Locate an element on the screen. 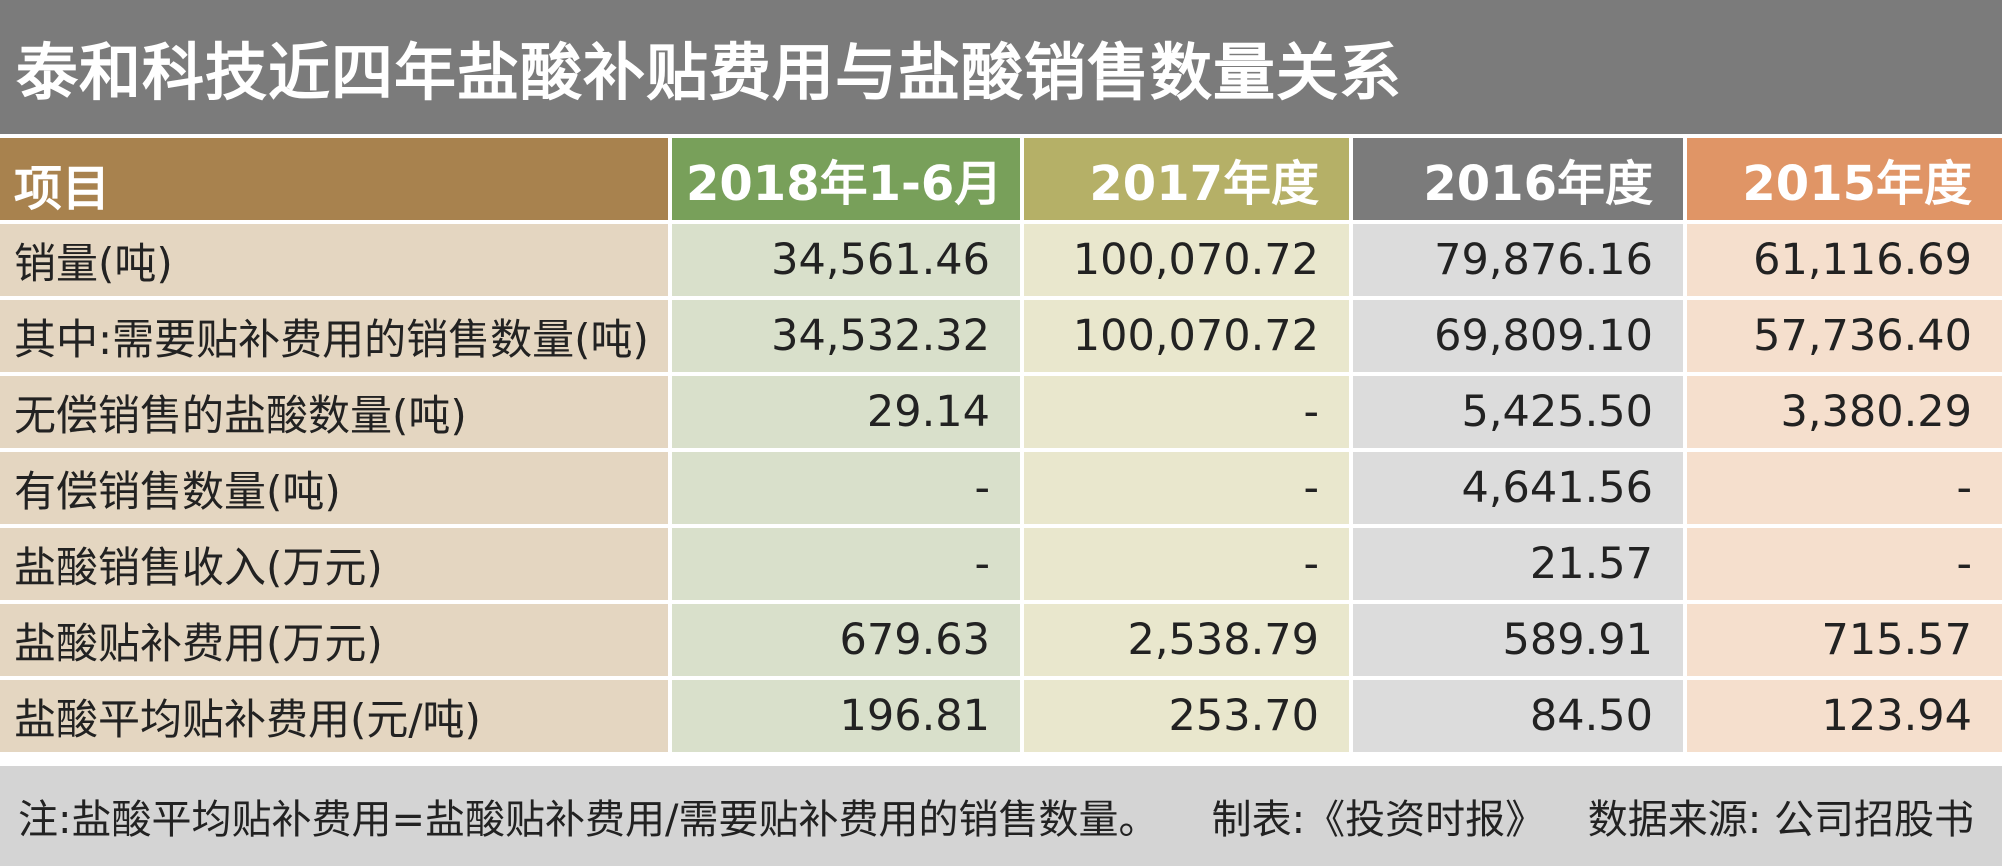 Image resolution: width=2002 pixels, height=866 pixels. footer-source: 数据来源: 公司招股书 is located at coordinates (1780, 820).